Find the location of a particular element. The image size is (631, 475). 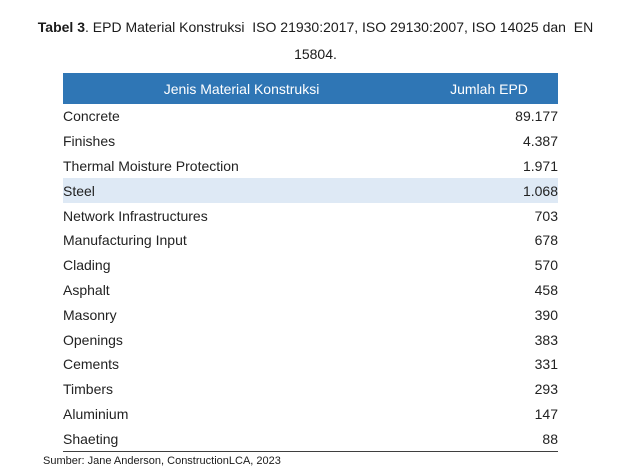

table-row: Manufacturing Input 678 is located at coordinates (310, 240).